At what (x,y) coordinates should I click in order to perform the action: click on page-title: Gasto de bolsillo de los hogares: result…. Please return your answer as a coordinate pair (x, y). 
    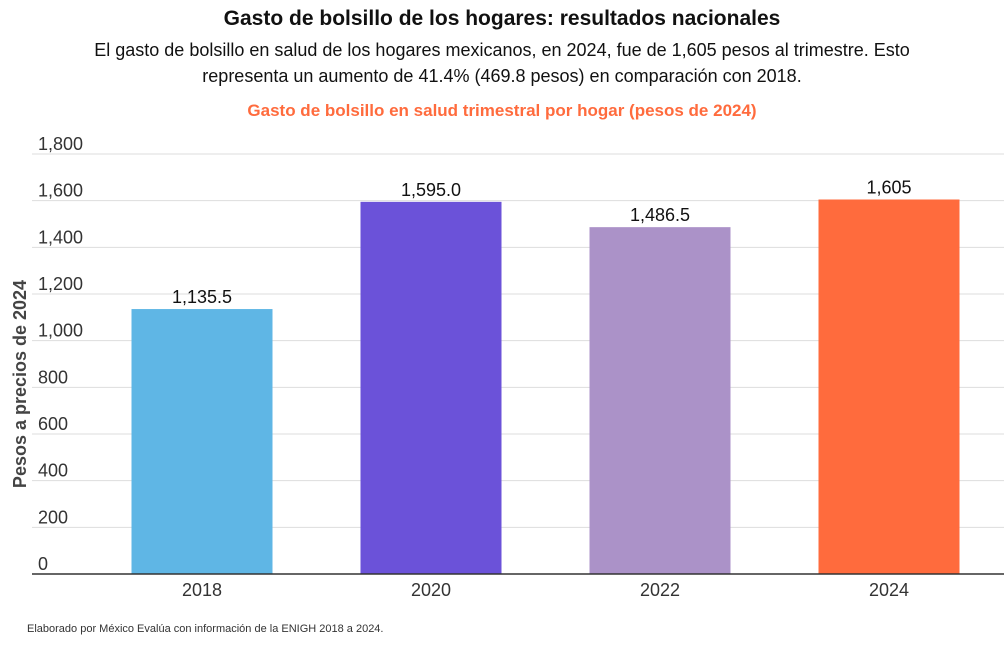
    Looking at the image, I should click on (502, 18).